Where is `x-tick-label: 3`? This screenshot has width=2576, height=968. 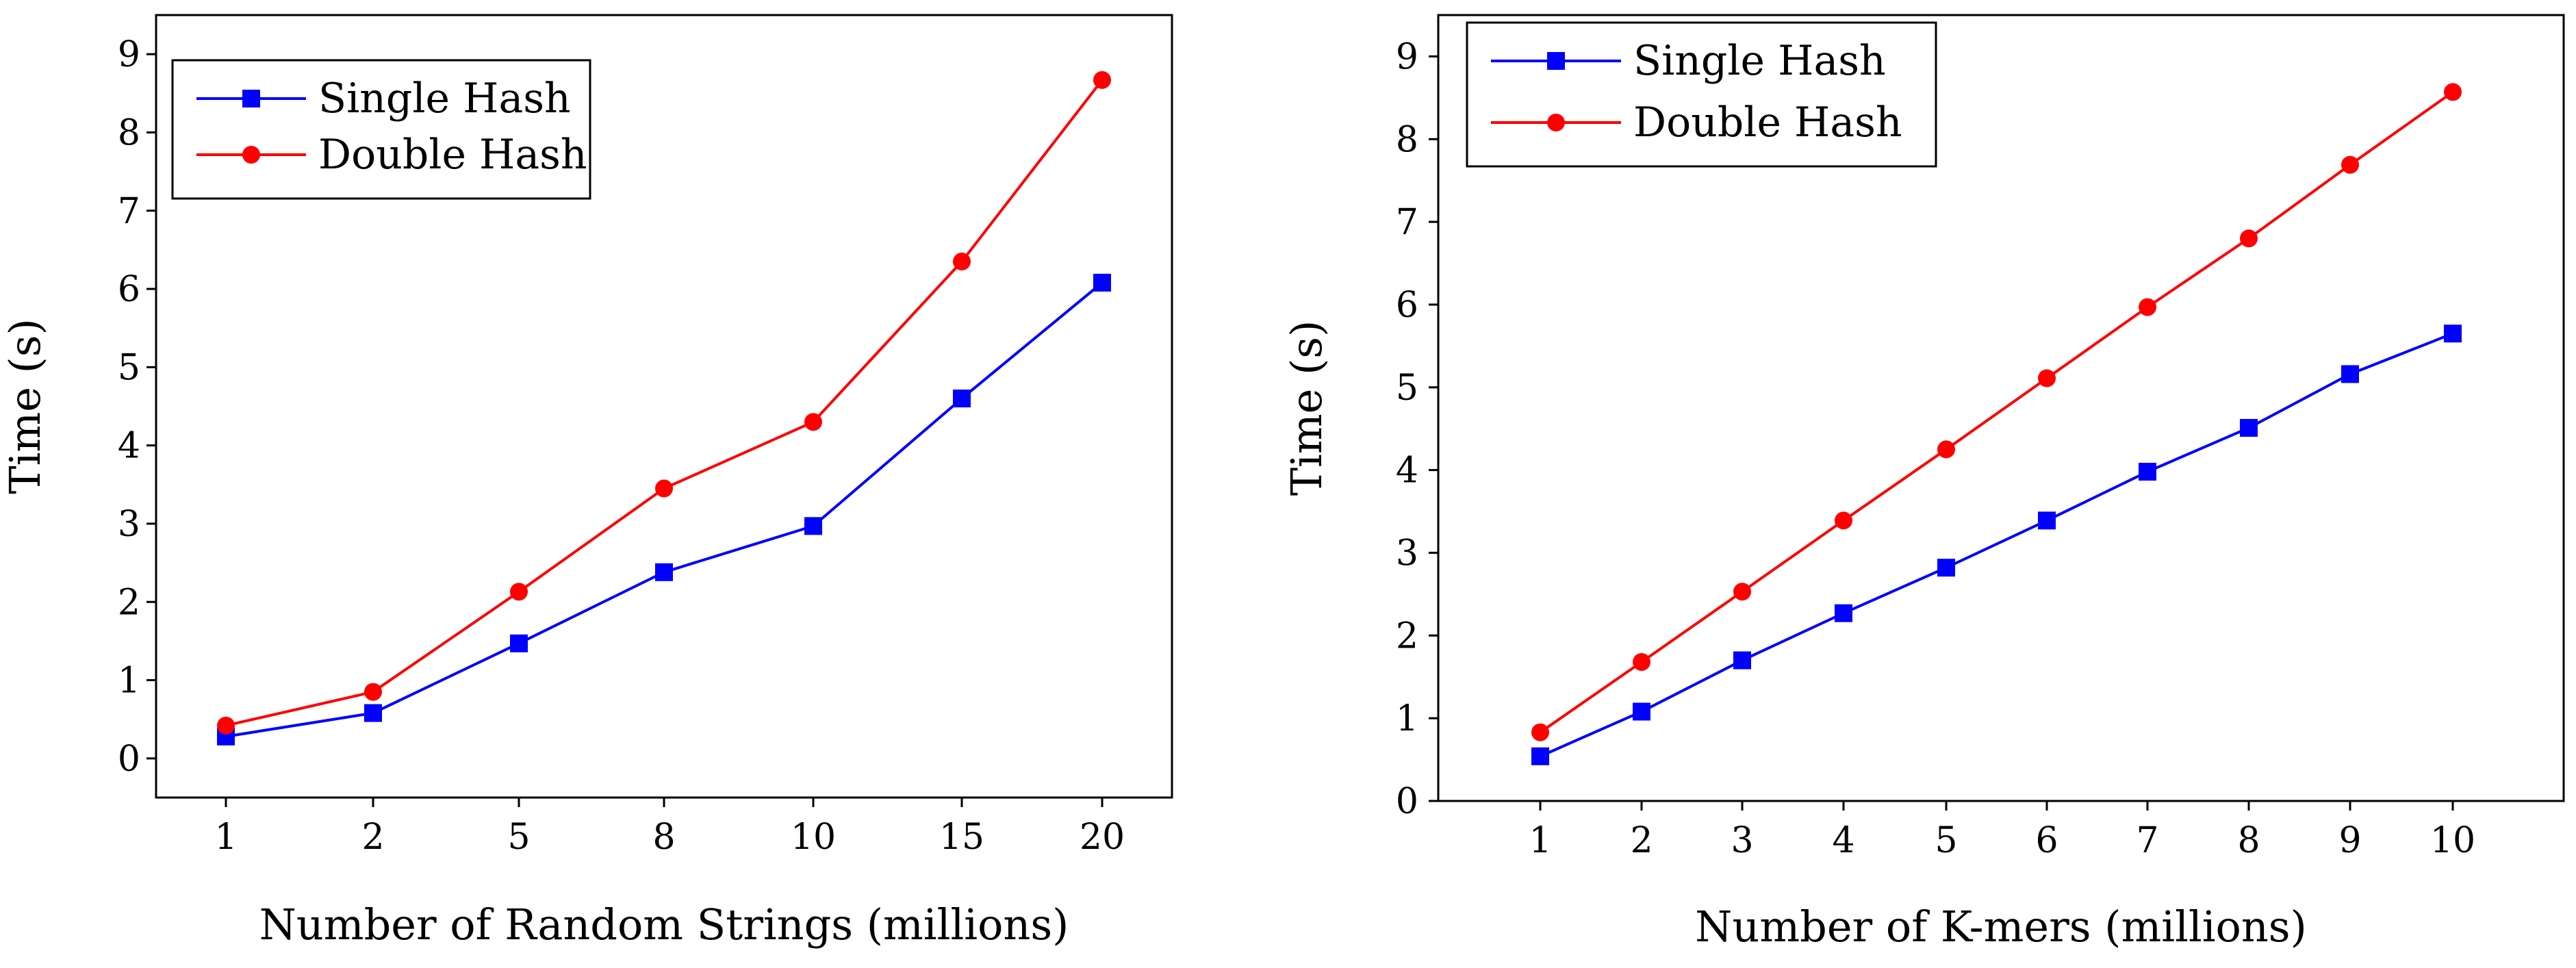
x-tick-label: 3 is located at coordinates (1742, 840).